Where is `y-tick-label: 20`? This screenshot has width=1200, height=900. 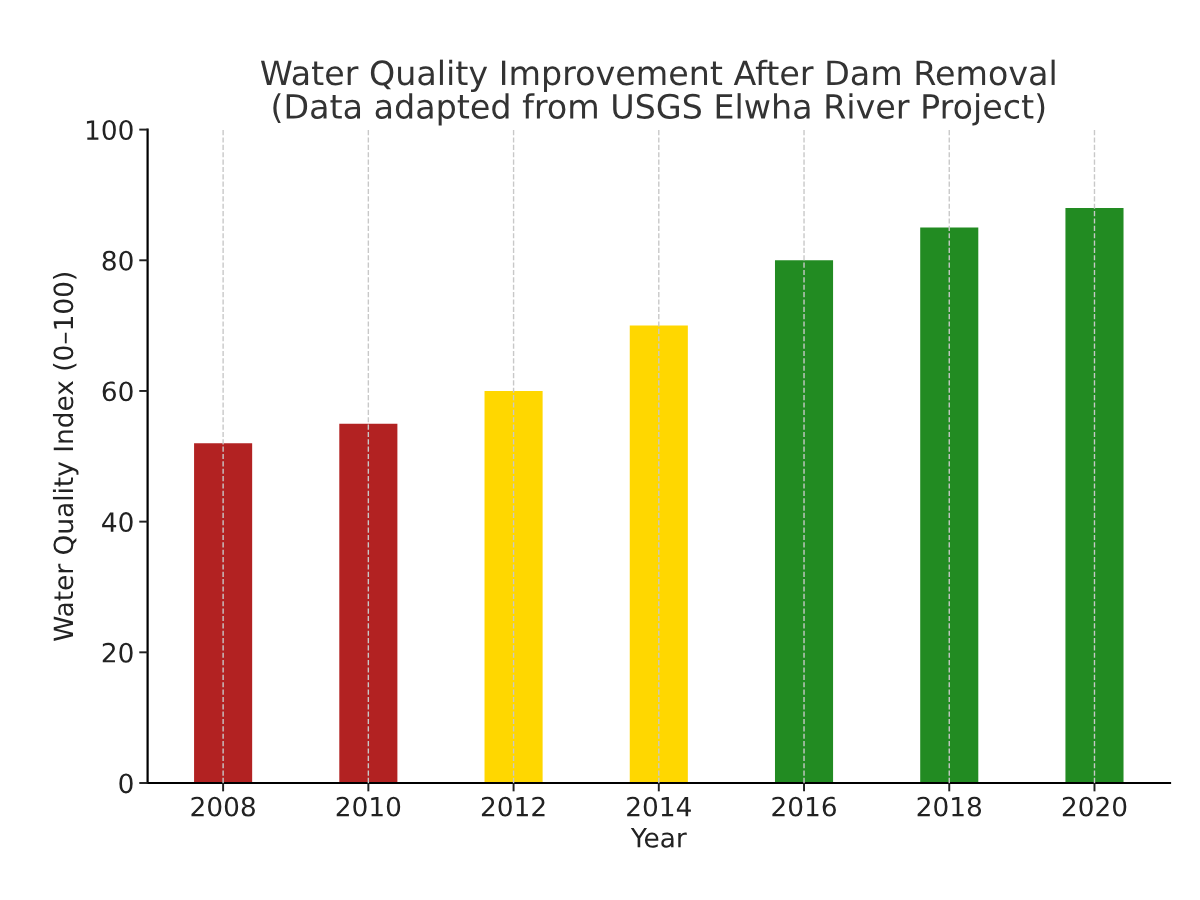
y-tick-label: 20 is located at coordinates (117, 652).